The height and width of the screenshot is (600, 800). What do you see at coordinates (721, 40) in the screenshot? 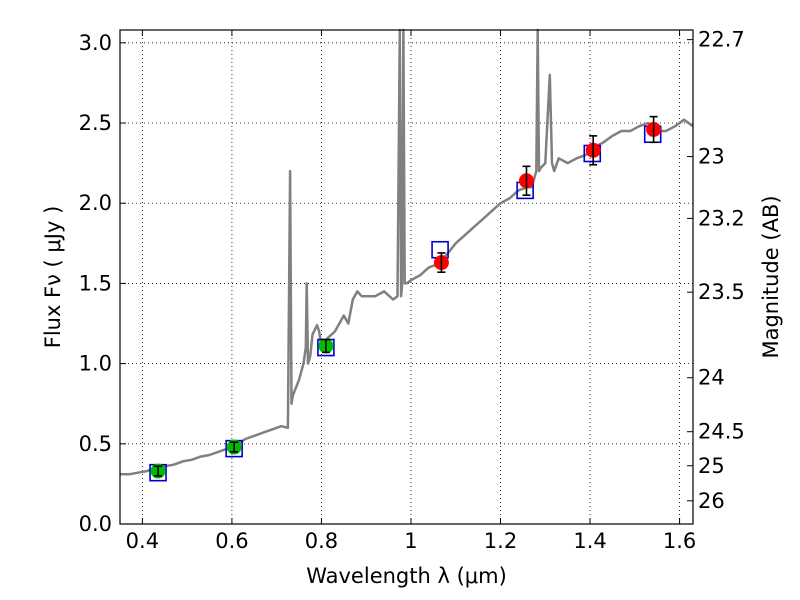
I see `y2-tick-label: 22.7` at bounding box center [721, 40].